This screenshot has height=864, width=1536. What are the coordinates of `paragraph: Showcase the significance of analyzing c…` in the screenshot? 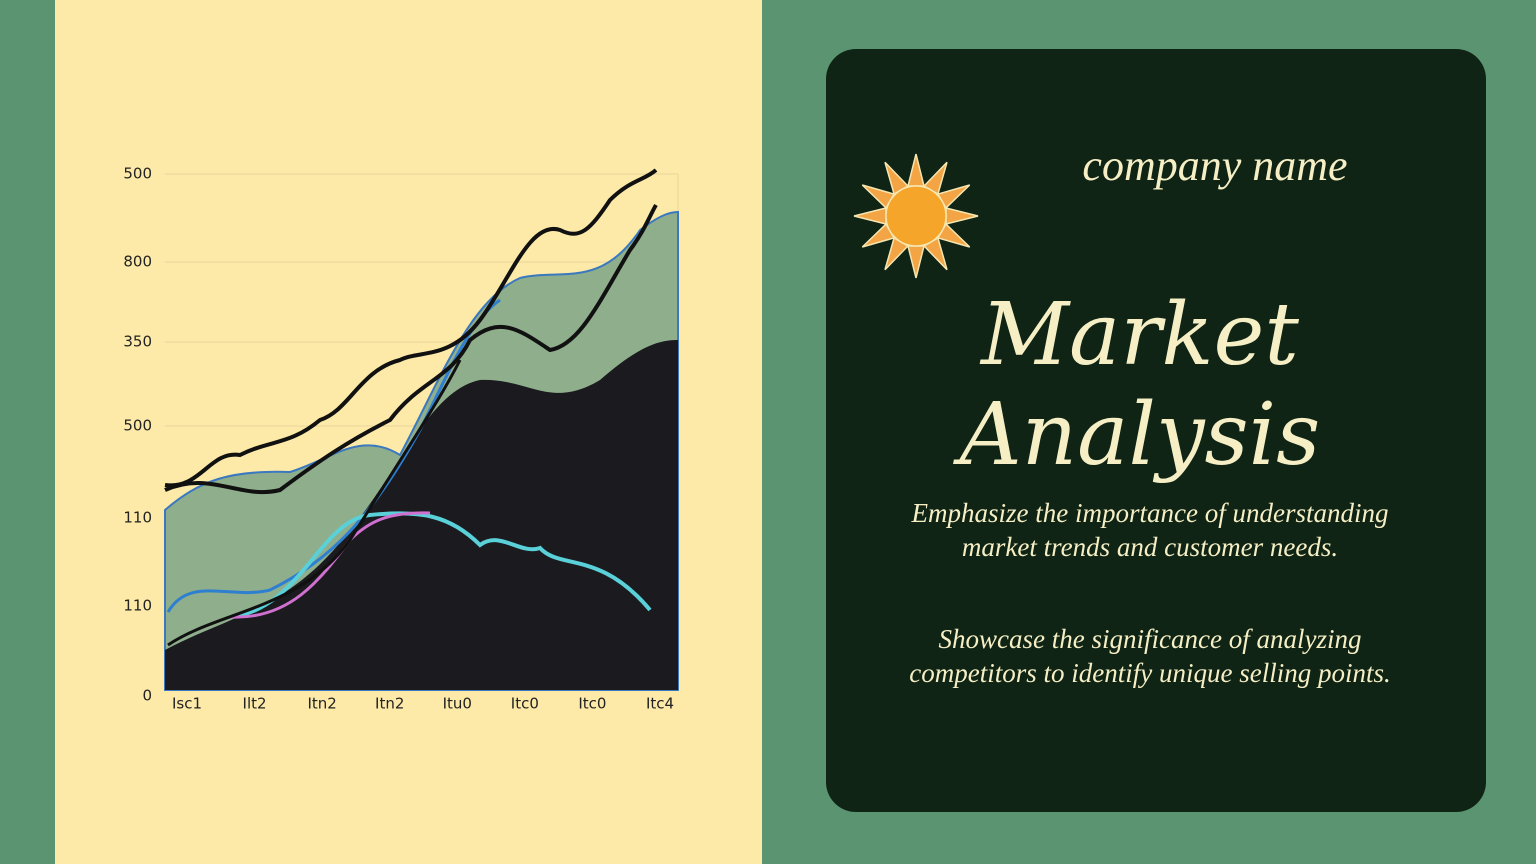 It's located at (1150, 656).